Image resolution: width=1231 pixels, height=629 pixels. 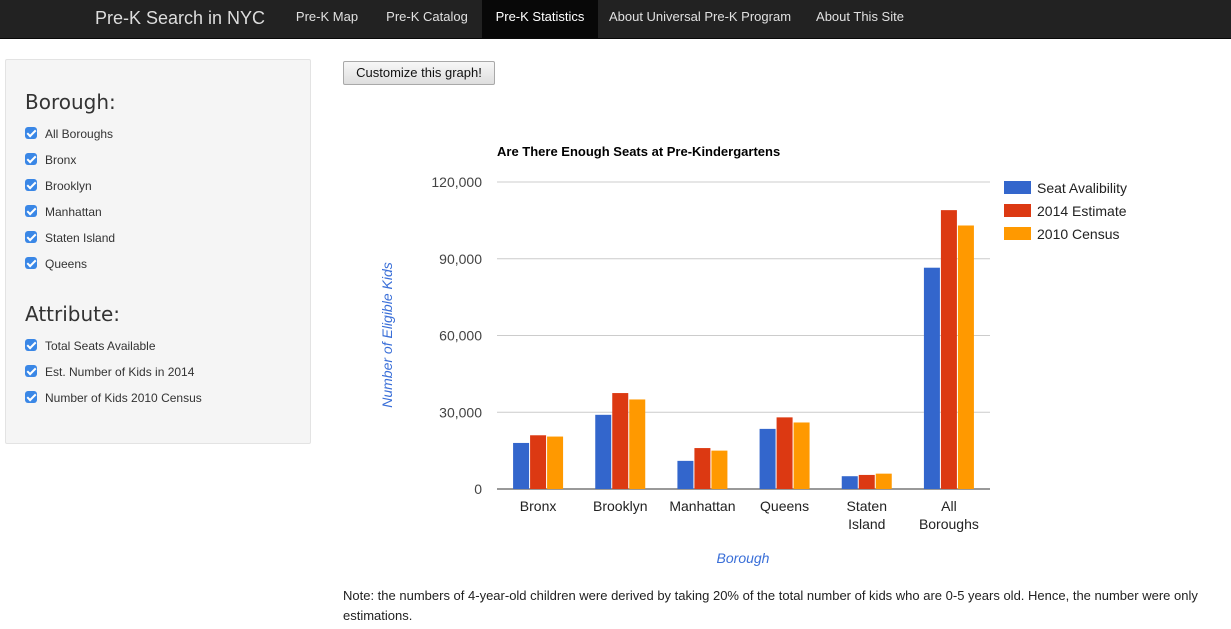 I want to click on y-tick-label: 30,000, so click(x=460, y=412).